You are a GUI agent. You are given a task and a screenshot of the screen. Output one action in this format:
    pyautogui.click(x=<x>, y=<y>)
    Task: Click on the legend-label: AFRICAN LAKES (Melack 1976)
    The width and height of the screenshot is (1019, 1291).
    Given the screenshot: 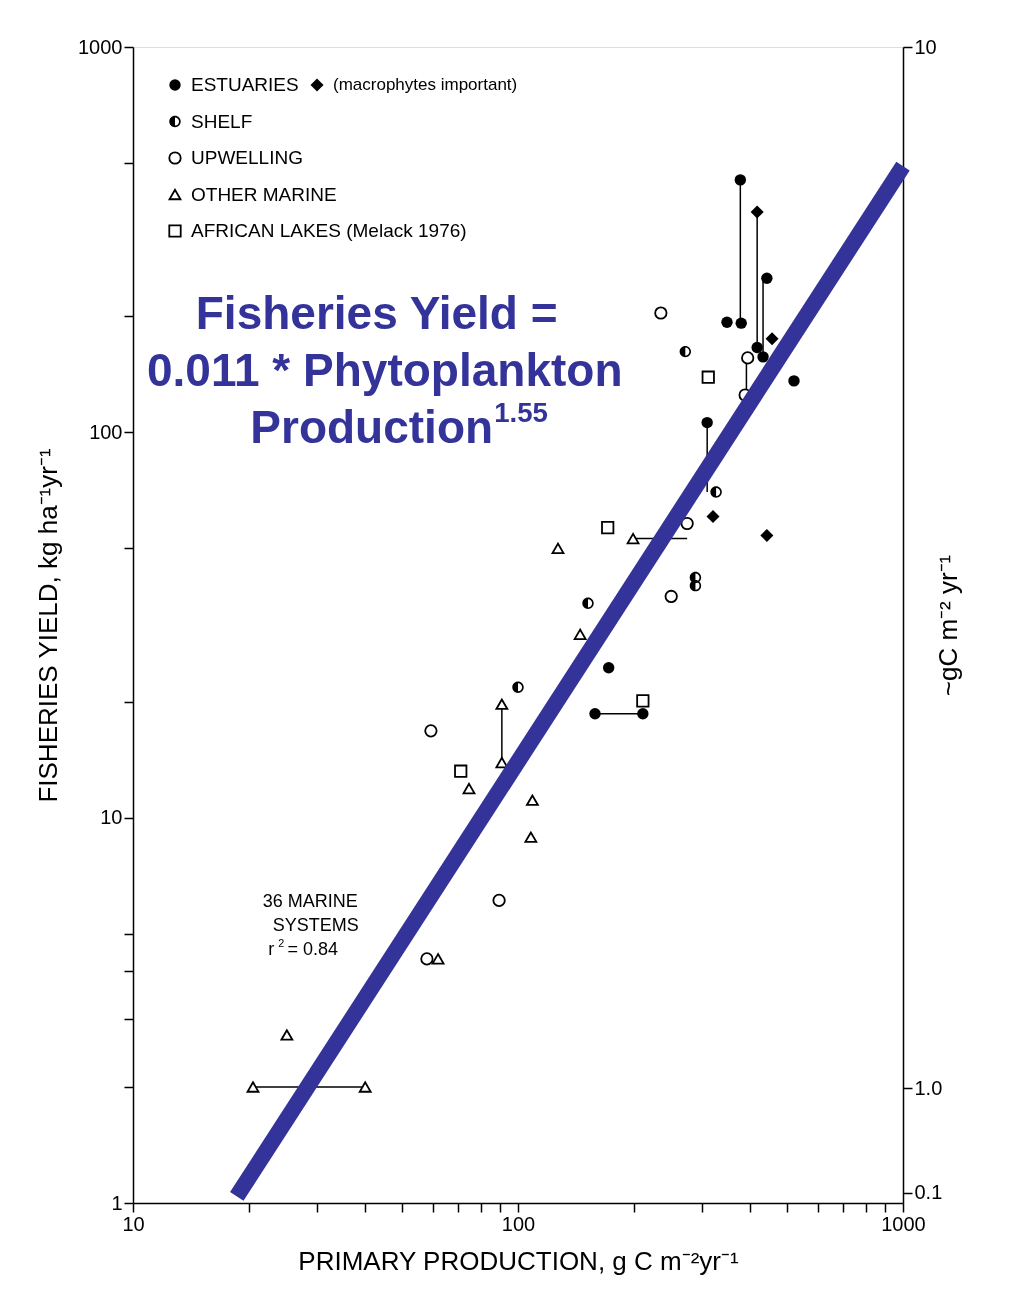 What is the action you would take?
    pyautogui.click(x=329, y=230)
    